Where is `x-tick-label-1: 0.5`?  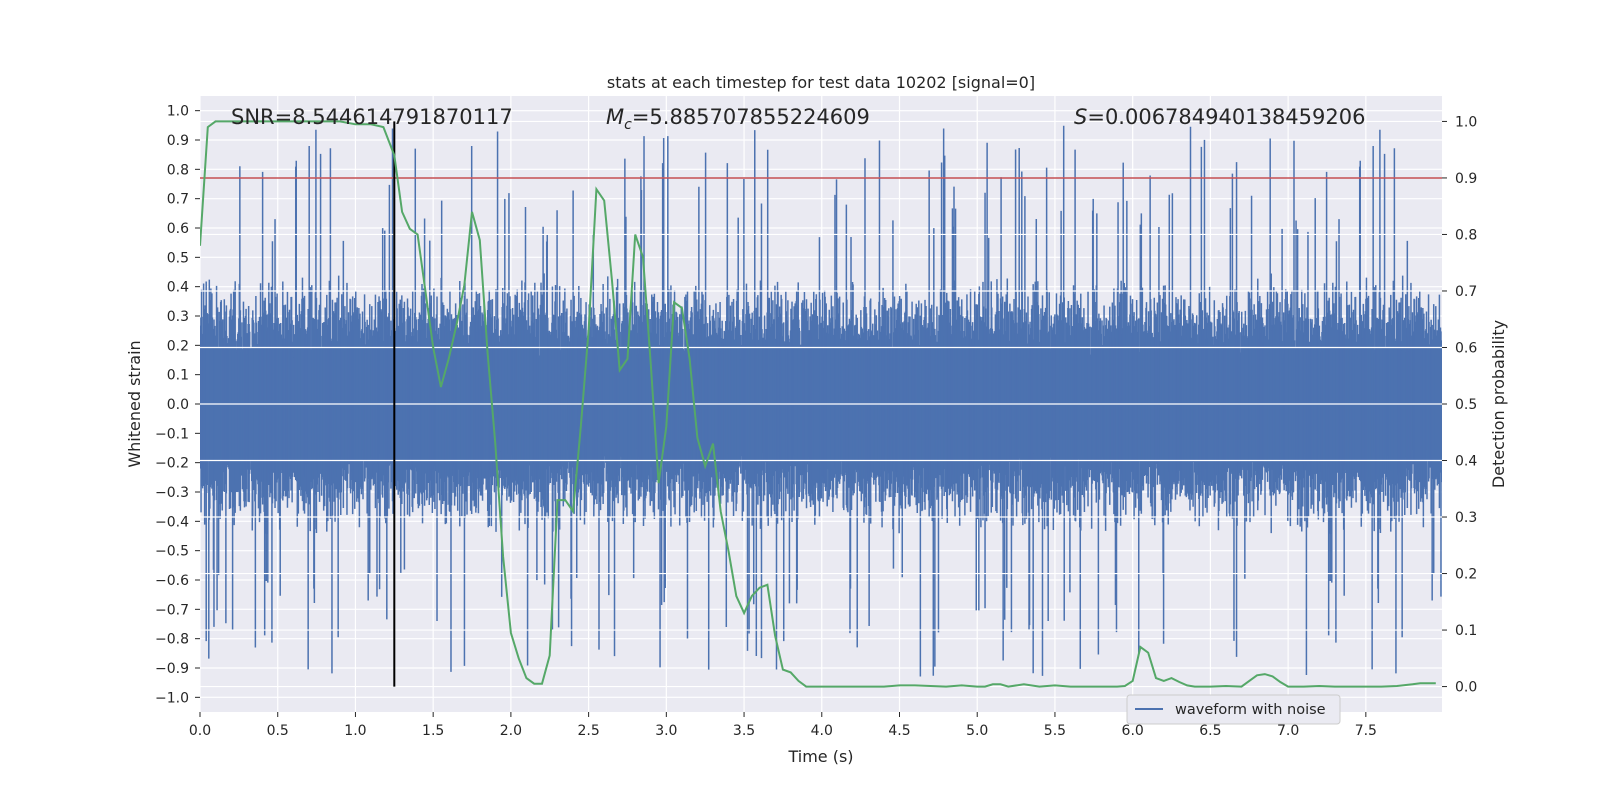
x-tick-label-1: 0.5 is located at coordinates (278, 731).